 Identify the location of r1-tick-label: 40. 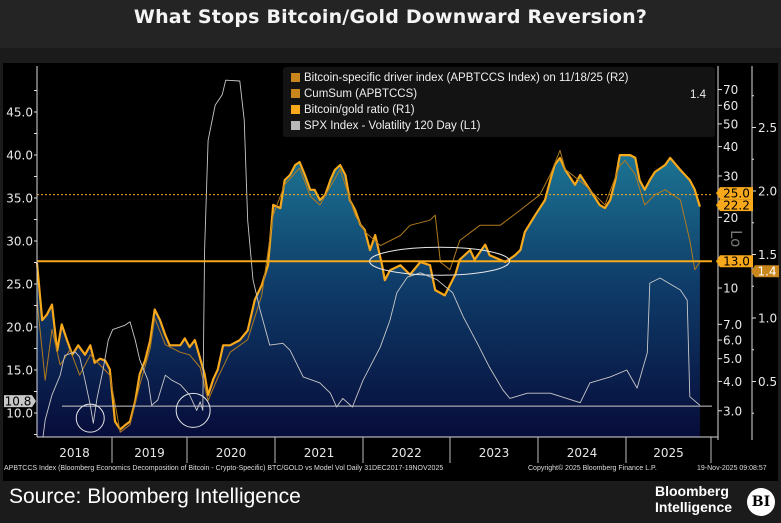
(730, 147).